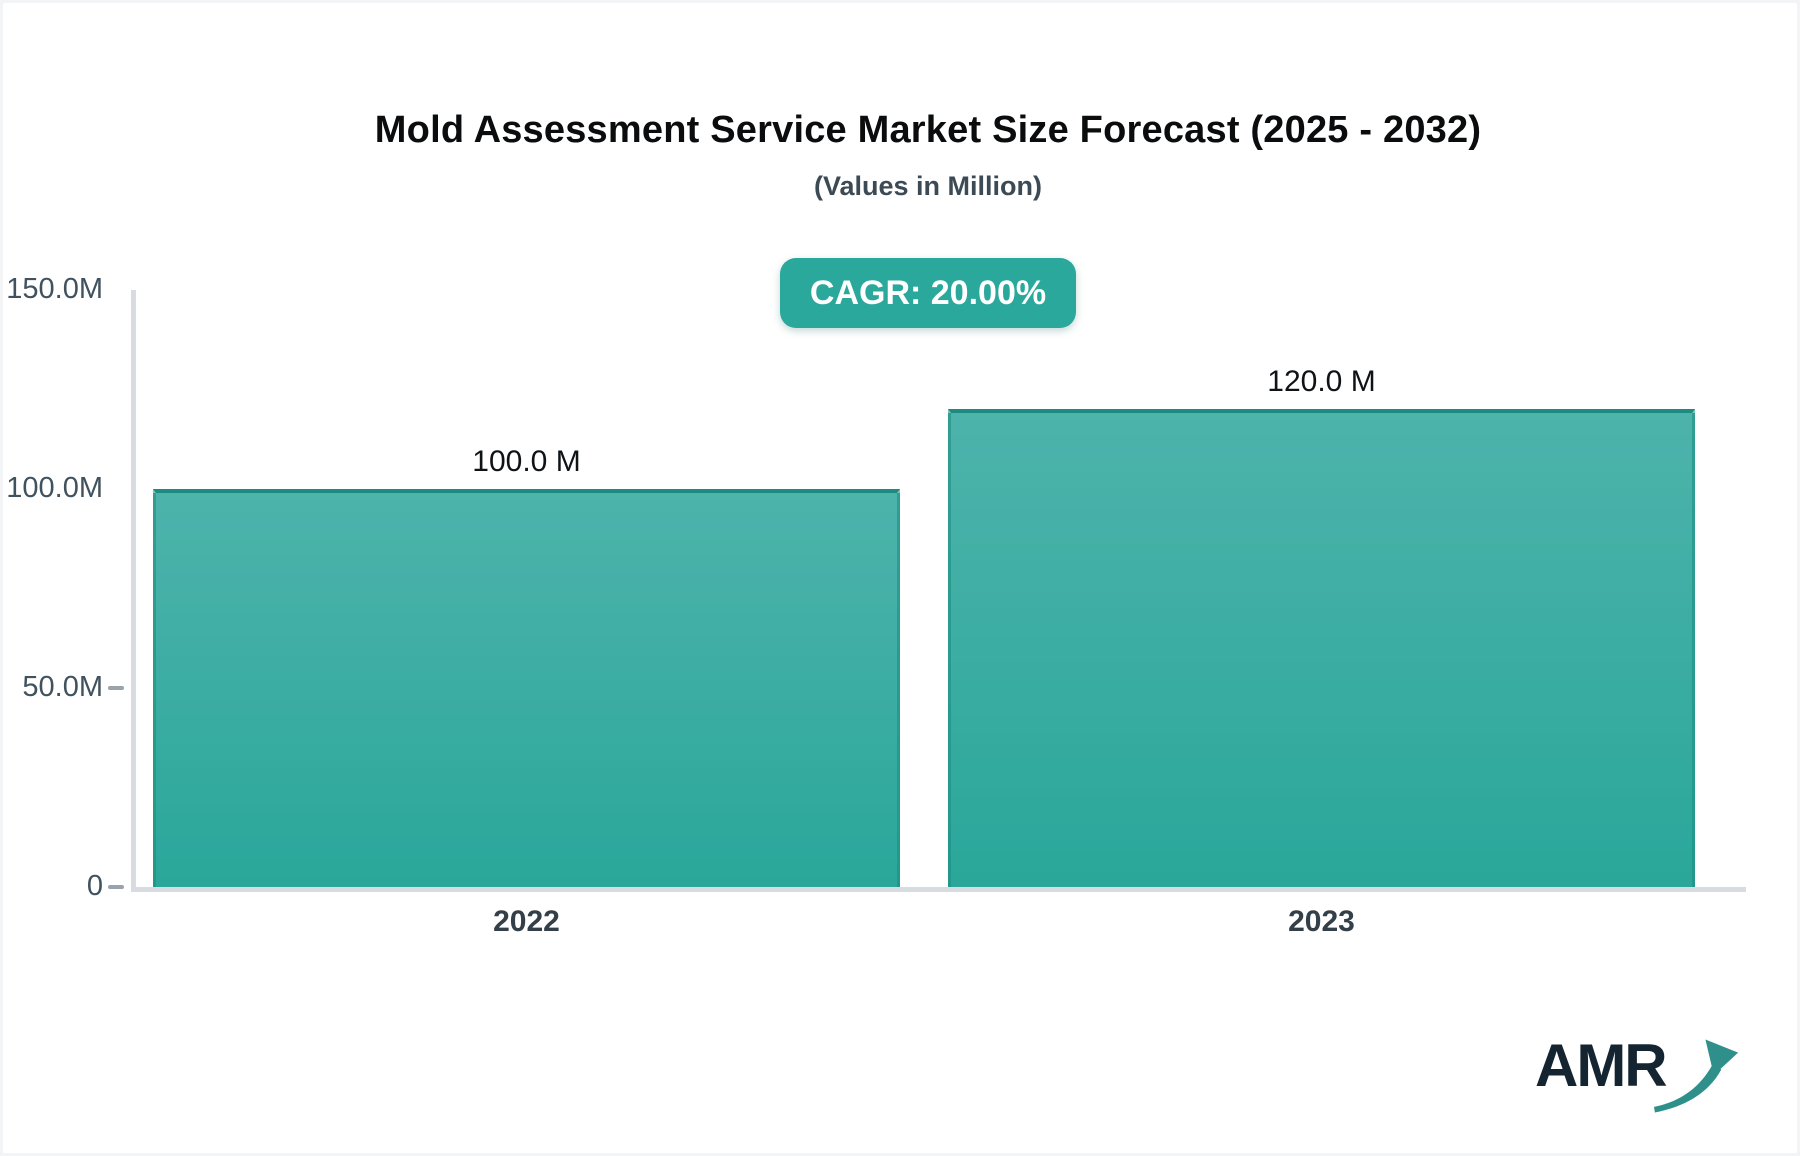 The image size is (1800, 1156). Describe the element at coordinates (938, 889) in the screenshot. I see `x-axis-line` at that location.